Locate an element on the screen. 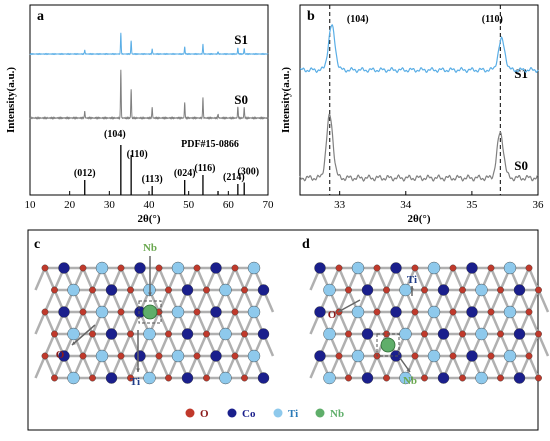 The image size is (550, 441). panel-a-series-s1-line is located at coordinates (149, 44).